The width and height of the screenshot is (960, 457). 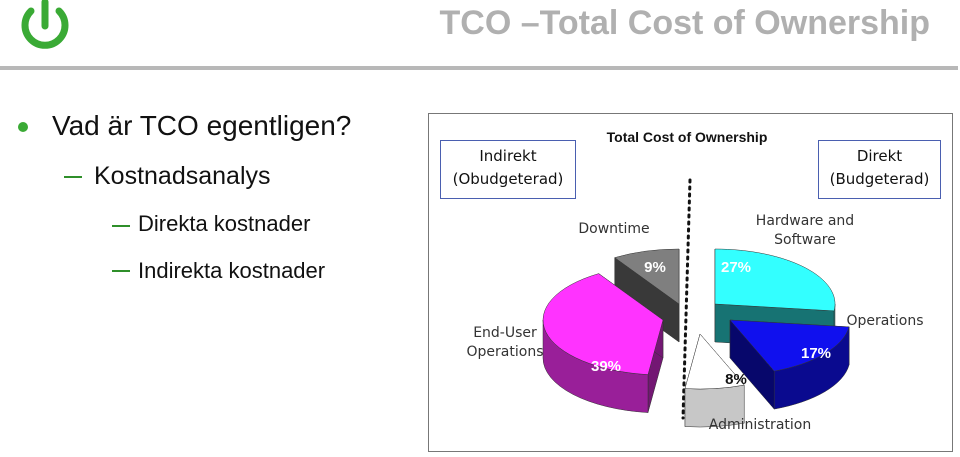 What do you see at coordinates (505, 342) in the screenshot?
I see `category-label: End-User Operations` at bounding box center [505, 342].